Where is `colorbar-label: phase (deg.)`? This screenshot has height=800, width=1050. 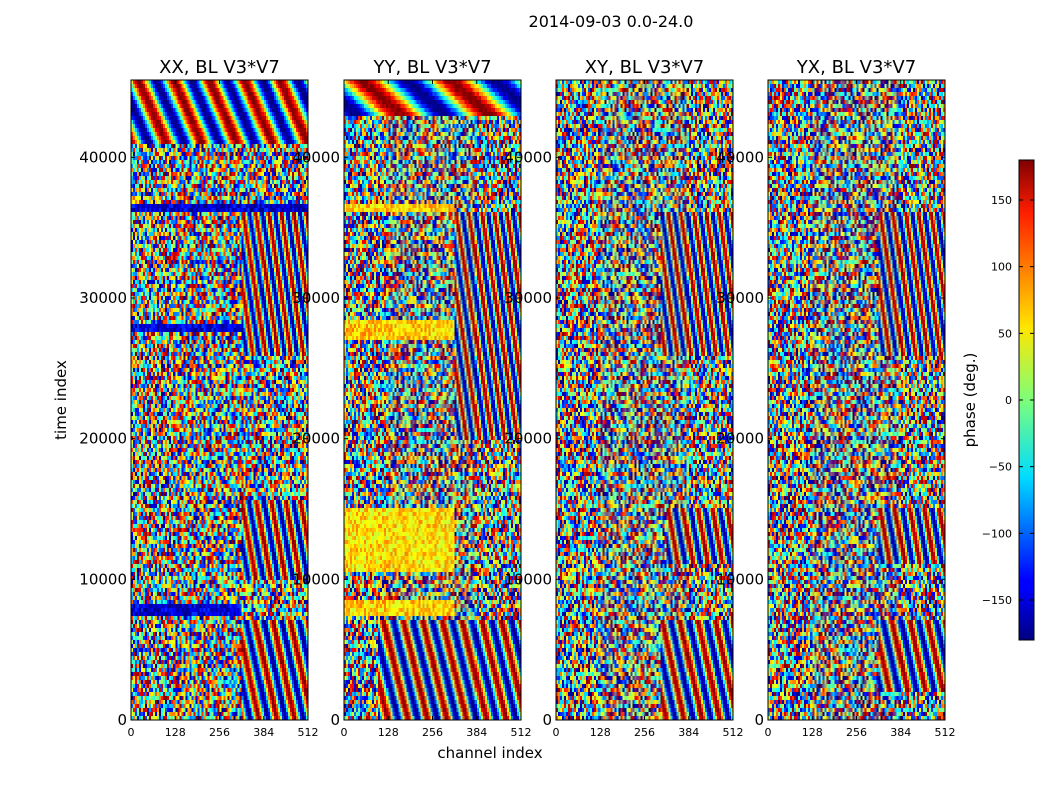
colorbar-label: phase (deg.) is located at coordinates (970, 400).